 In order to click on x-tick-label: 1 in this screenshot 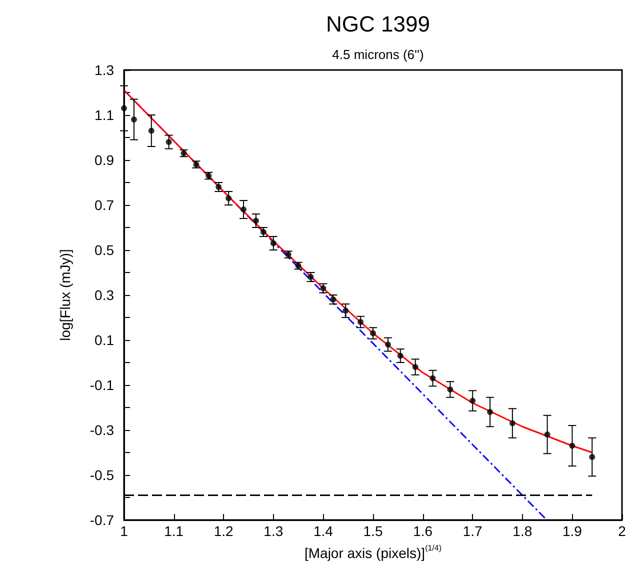, I will do `click(124, 531)`.